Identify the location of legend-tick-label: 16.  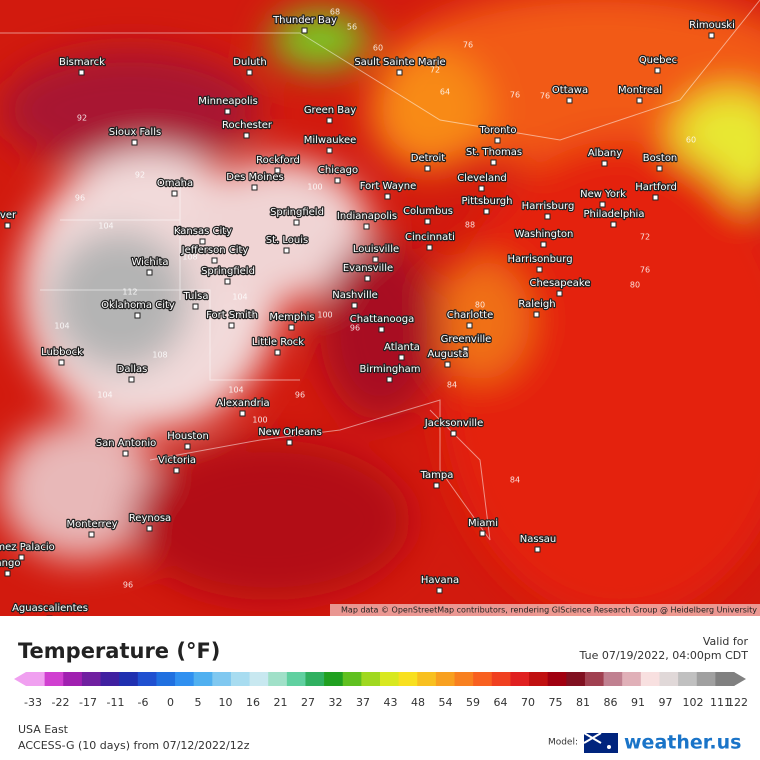
(253, 702).